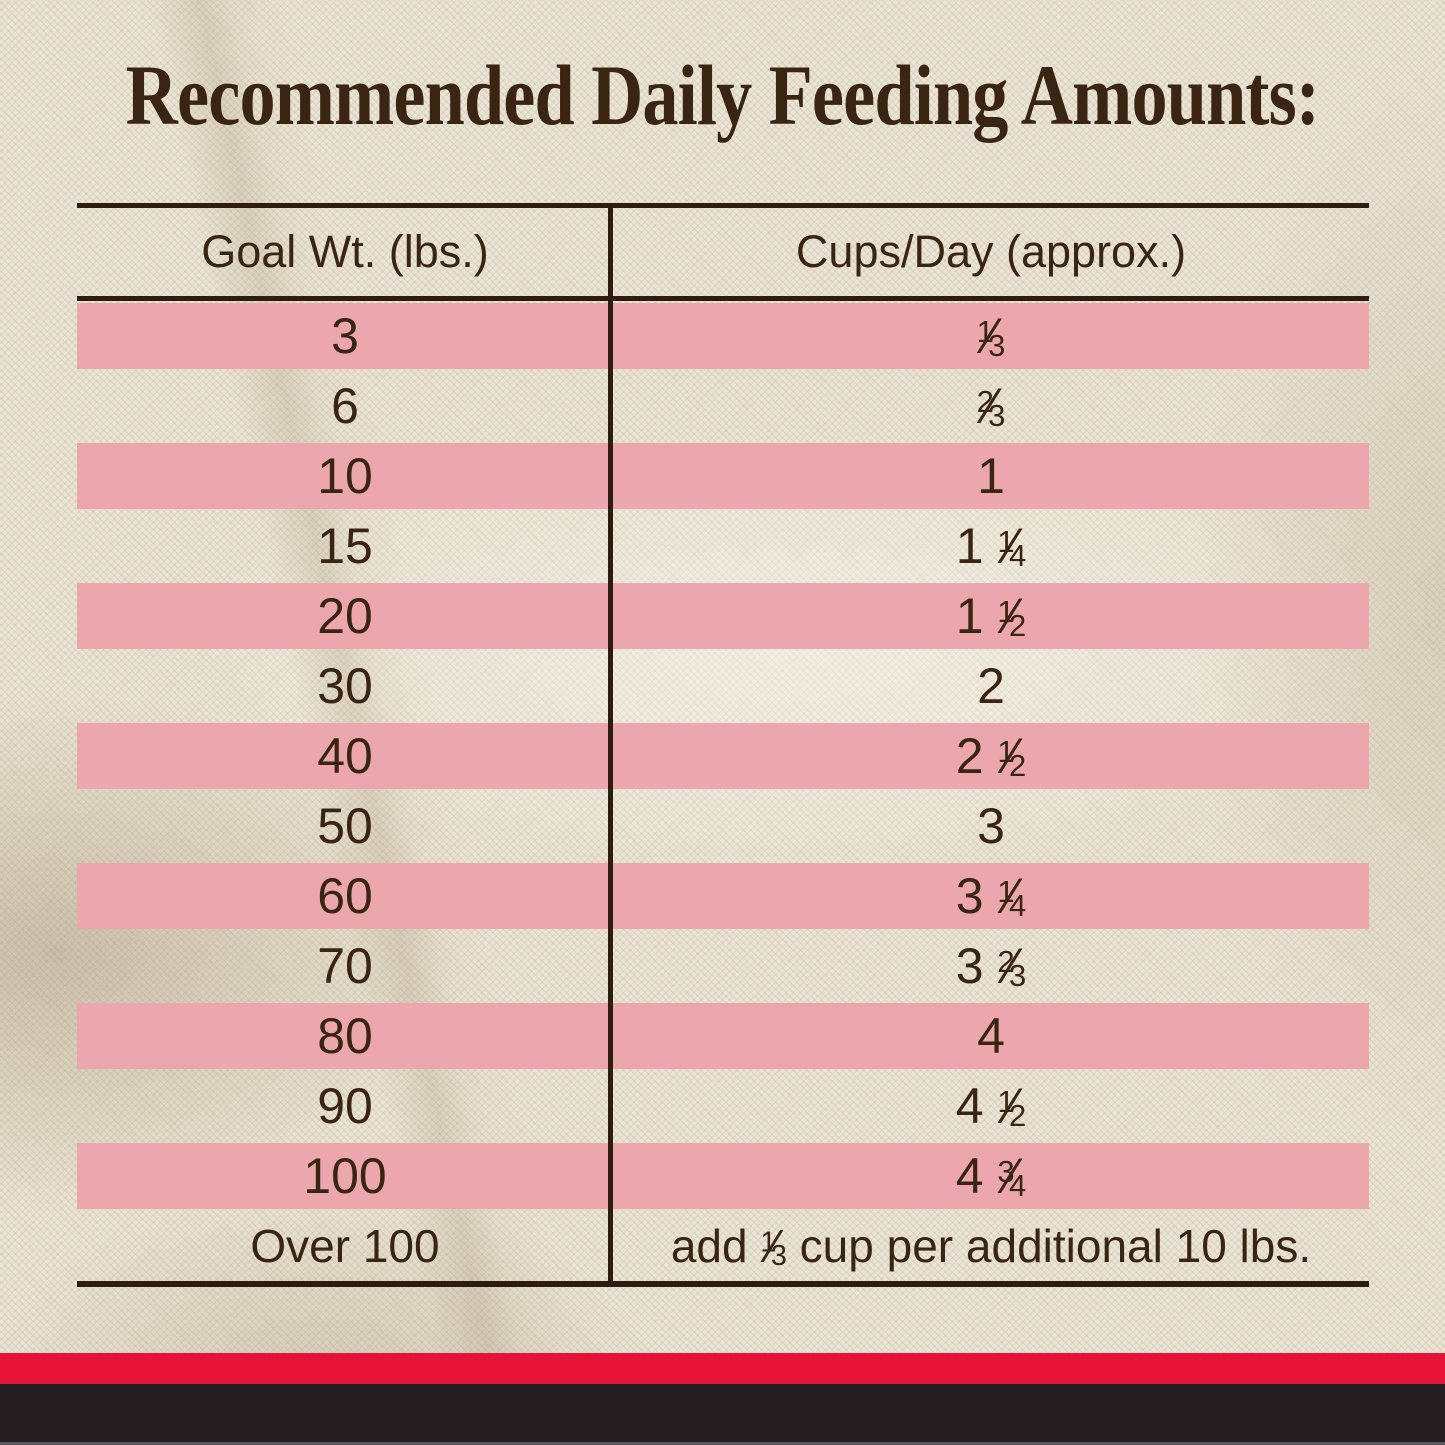 The image size is (1445, 1445). I want to click on goal-weight-cell: 15, so click(345, 546).